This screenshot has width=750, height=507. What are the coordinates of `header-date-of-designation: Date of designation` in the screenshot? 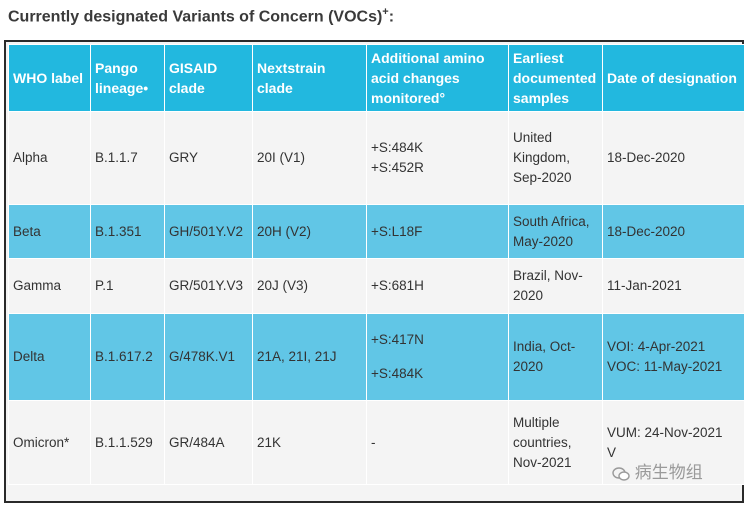 It's located at (673, 78).